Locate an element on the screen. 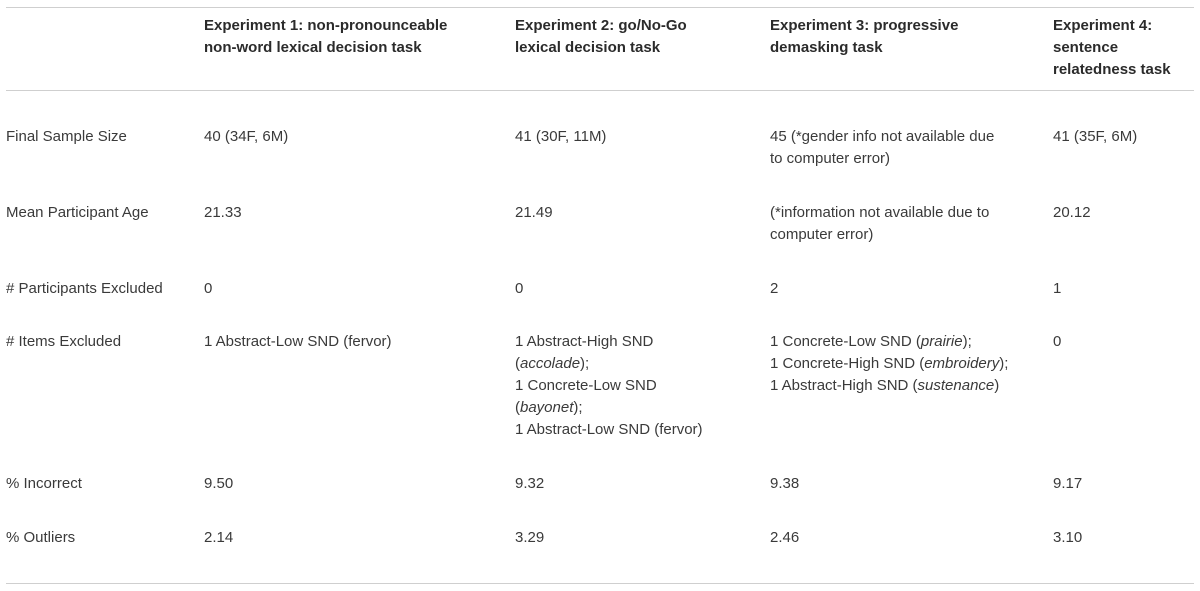 The image size is (1200, 591). cell-text-line: 1 Abstract-High SND is located at coordinates (584, 341).